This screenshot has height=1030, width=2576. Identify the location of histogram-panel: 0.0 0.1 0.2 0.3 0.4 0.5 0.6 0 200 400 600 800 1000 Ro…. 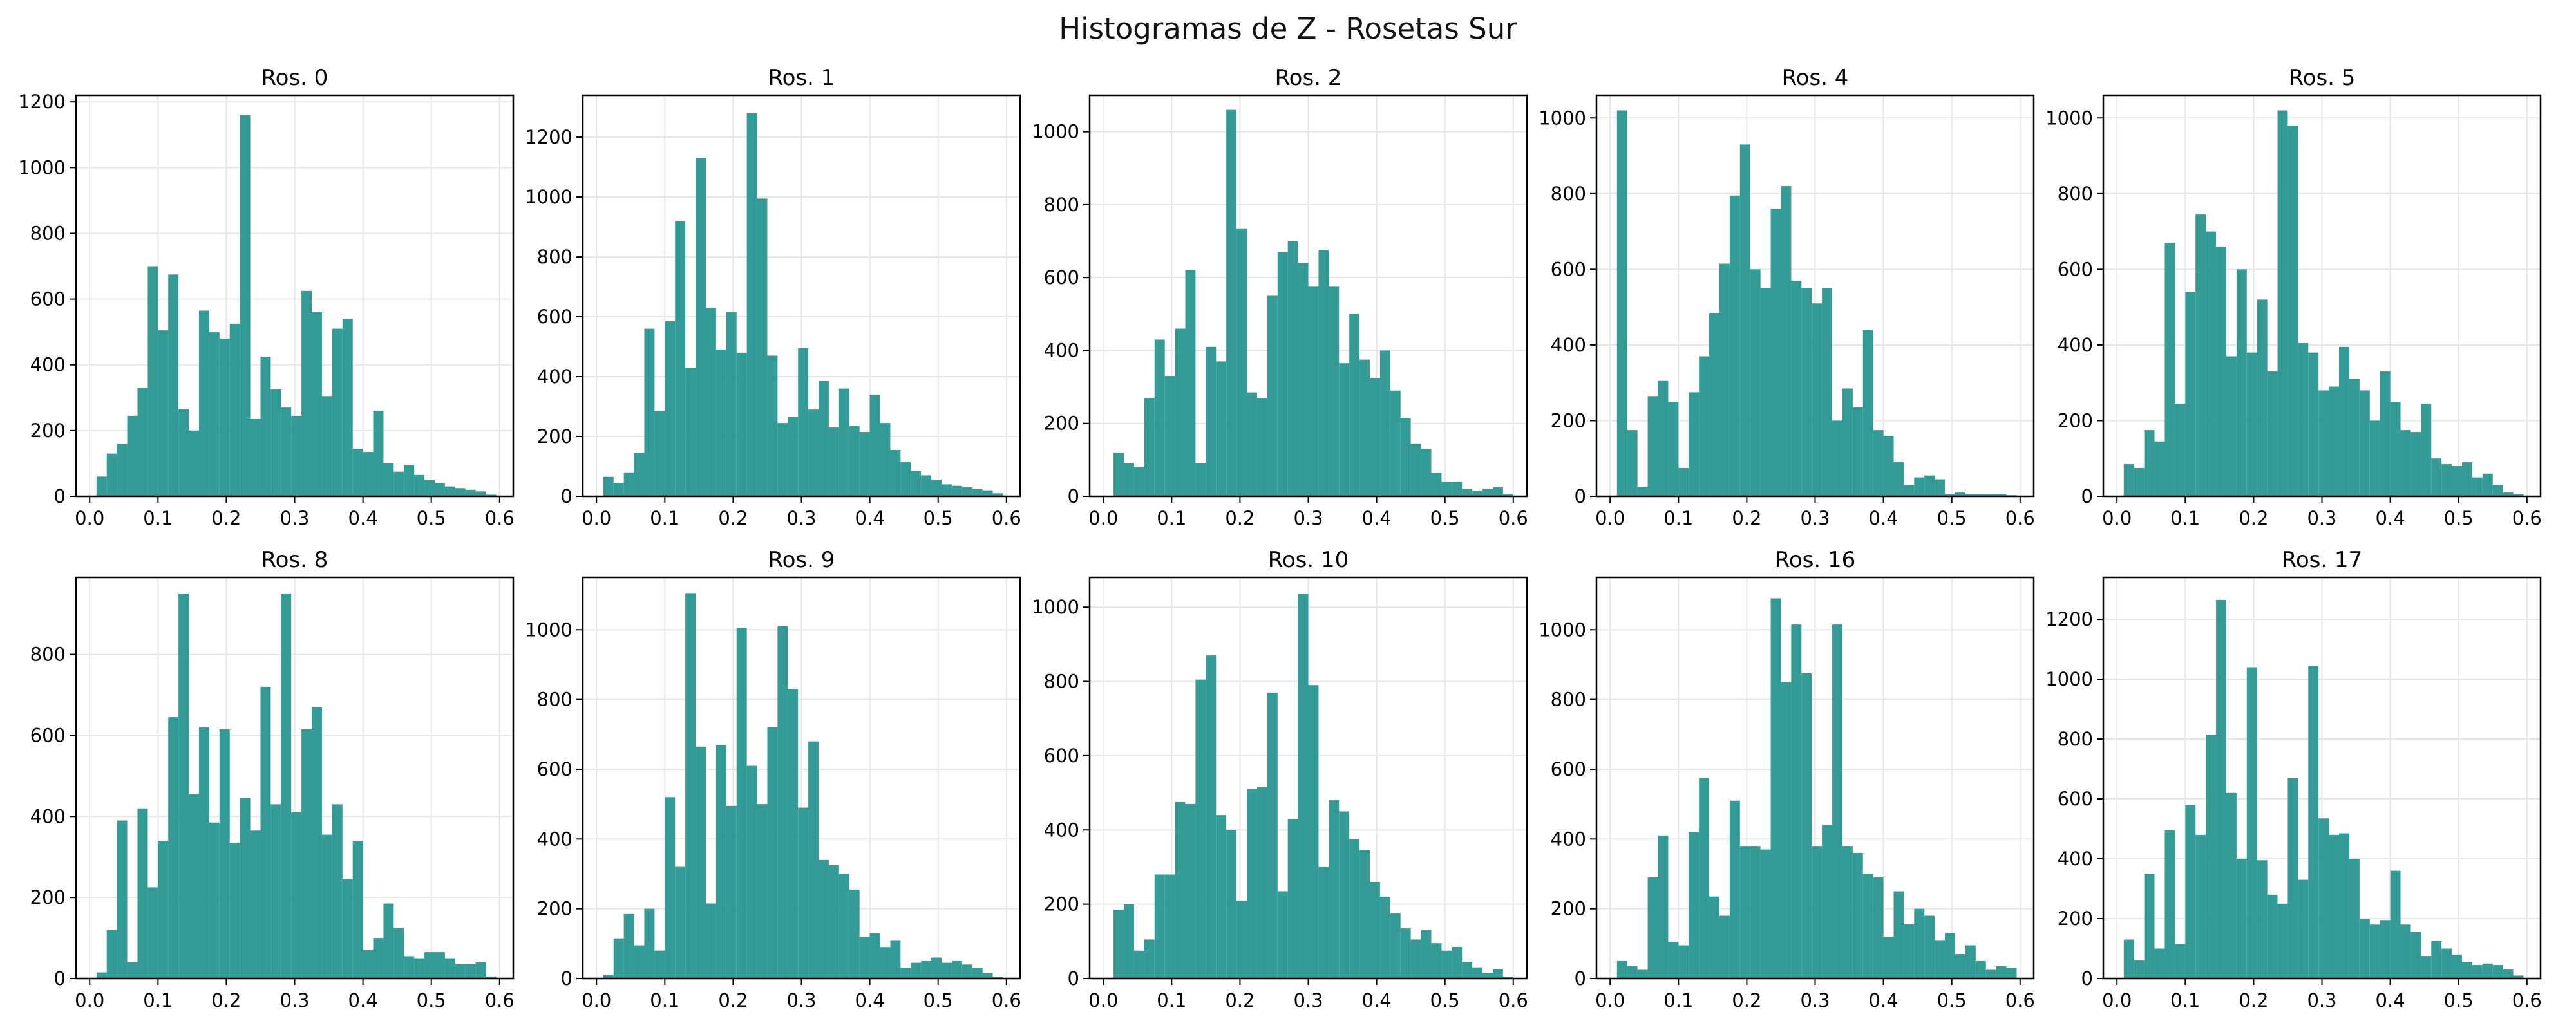
(1280, 297).